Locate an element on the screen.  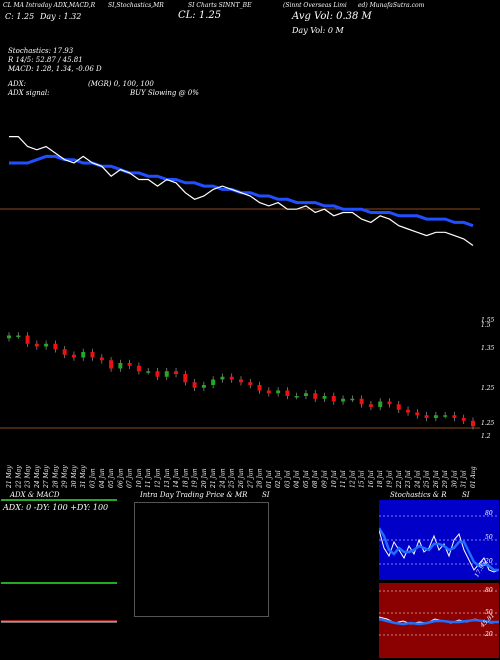
date-axis-label: 13 Jun is located at coordinates (167, 478).